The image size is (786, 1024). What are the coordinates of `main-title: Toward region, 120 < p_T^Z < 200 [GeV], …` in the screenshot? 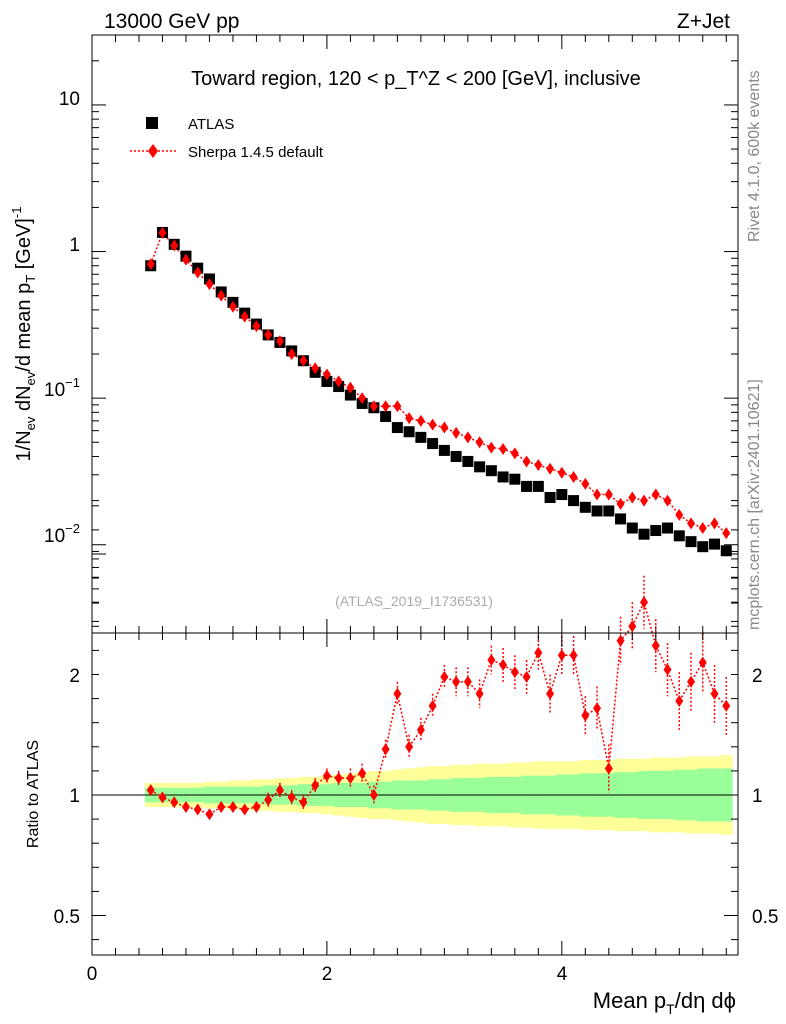 It's located at (416, 79).